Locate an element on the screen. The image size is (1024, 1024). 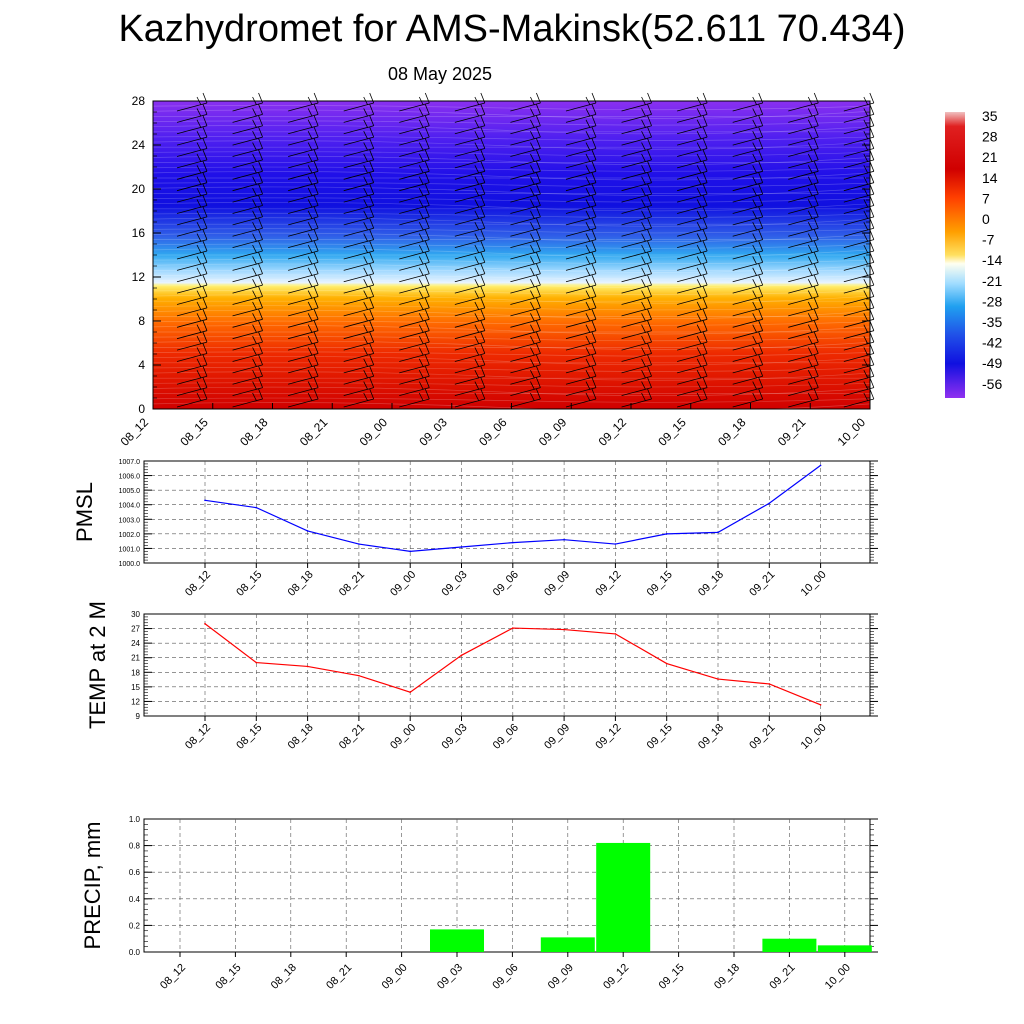
x-tick-label: 09_09 is located at coordinates (557, 737).